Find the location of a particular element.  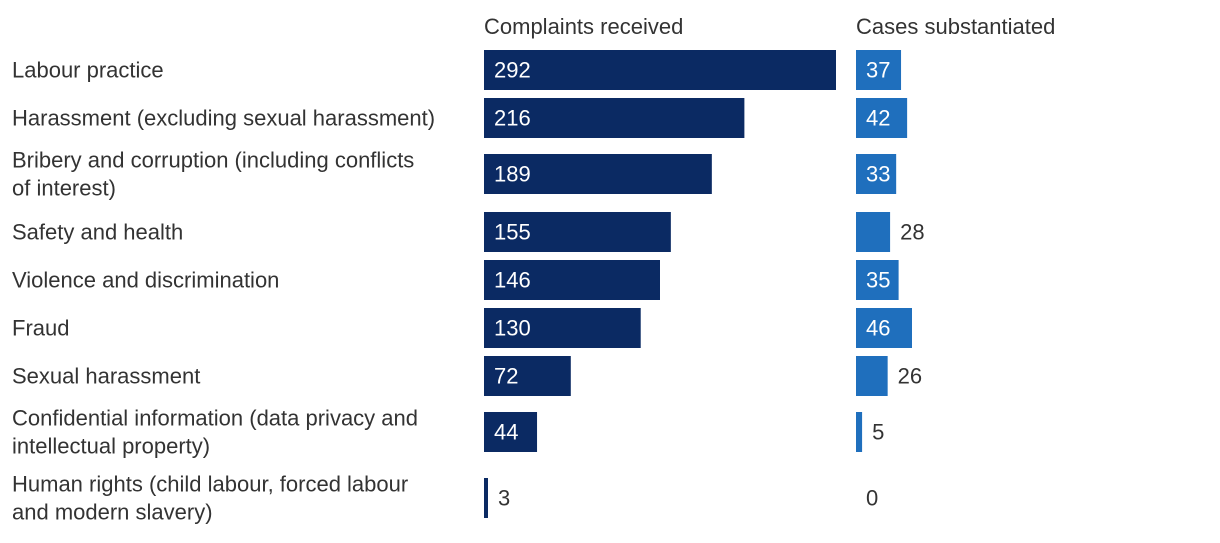

complaints-value-label: 44 is located at coordinates (506, 432).